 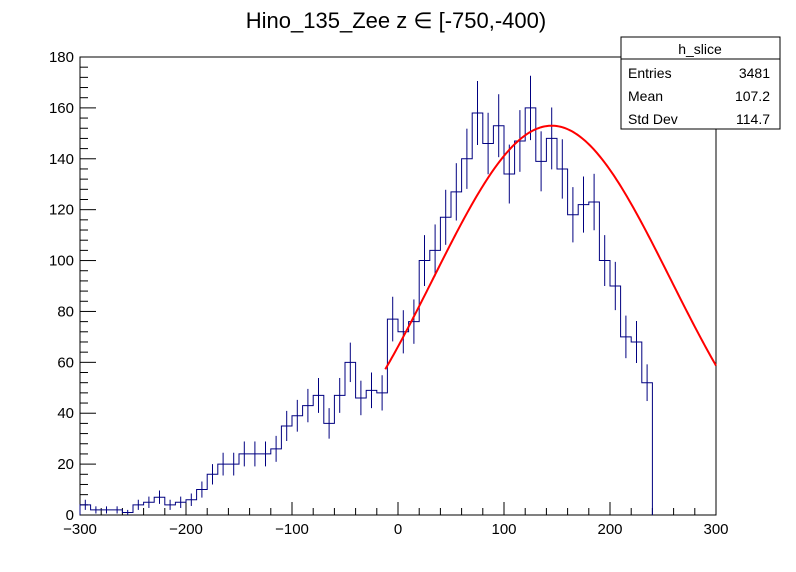 What do you see at coordinates (653, 119) in the screenshot?
I see `stats-stddev-label: Std Dev` at bounding box center [653, 119].